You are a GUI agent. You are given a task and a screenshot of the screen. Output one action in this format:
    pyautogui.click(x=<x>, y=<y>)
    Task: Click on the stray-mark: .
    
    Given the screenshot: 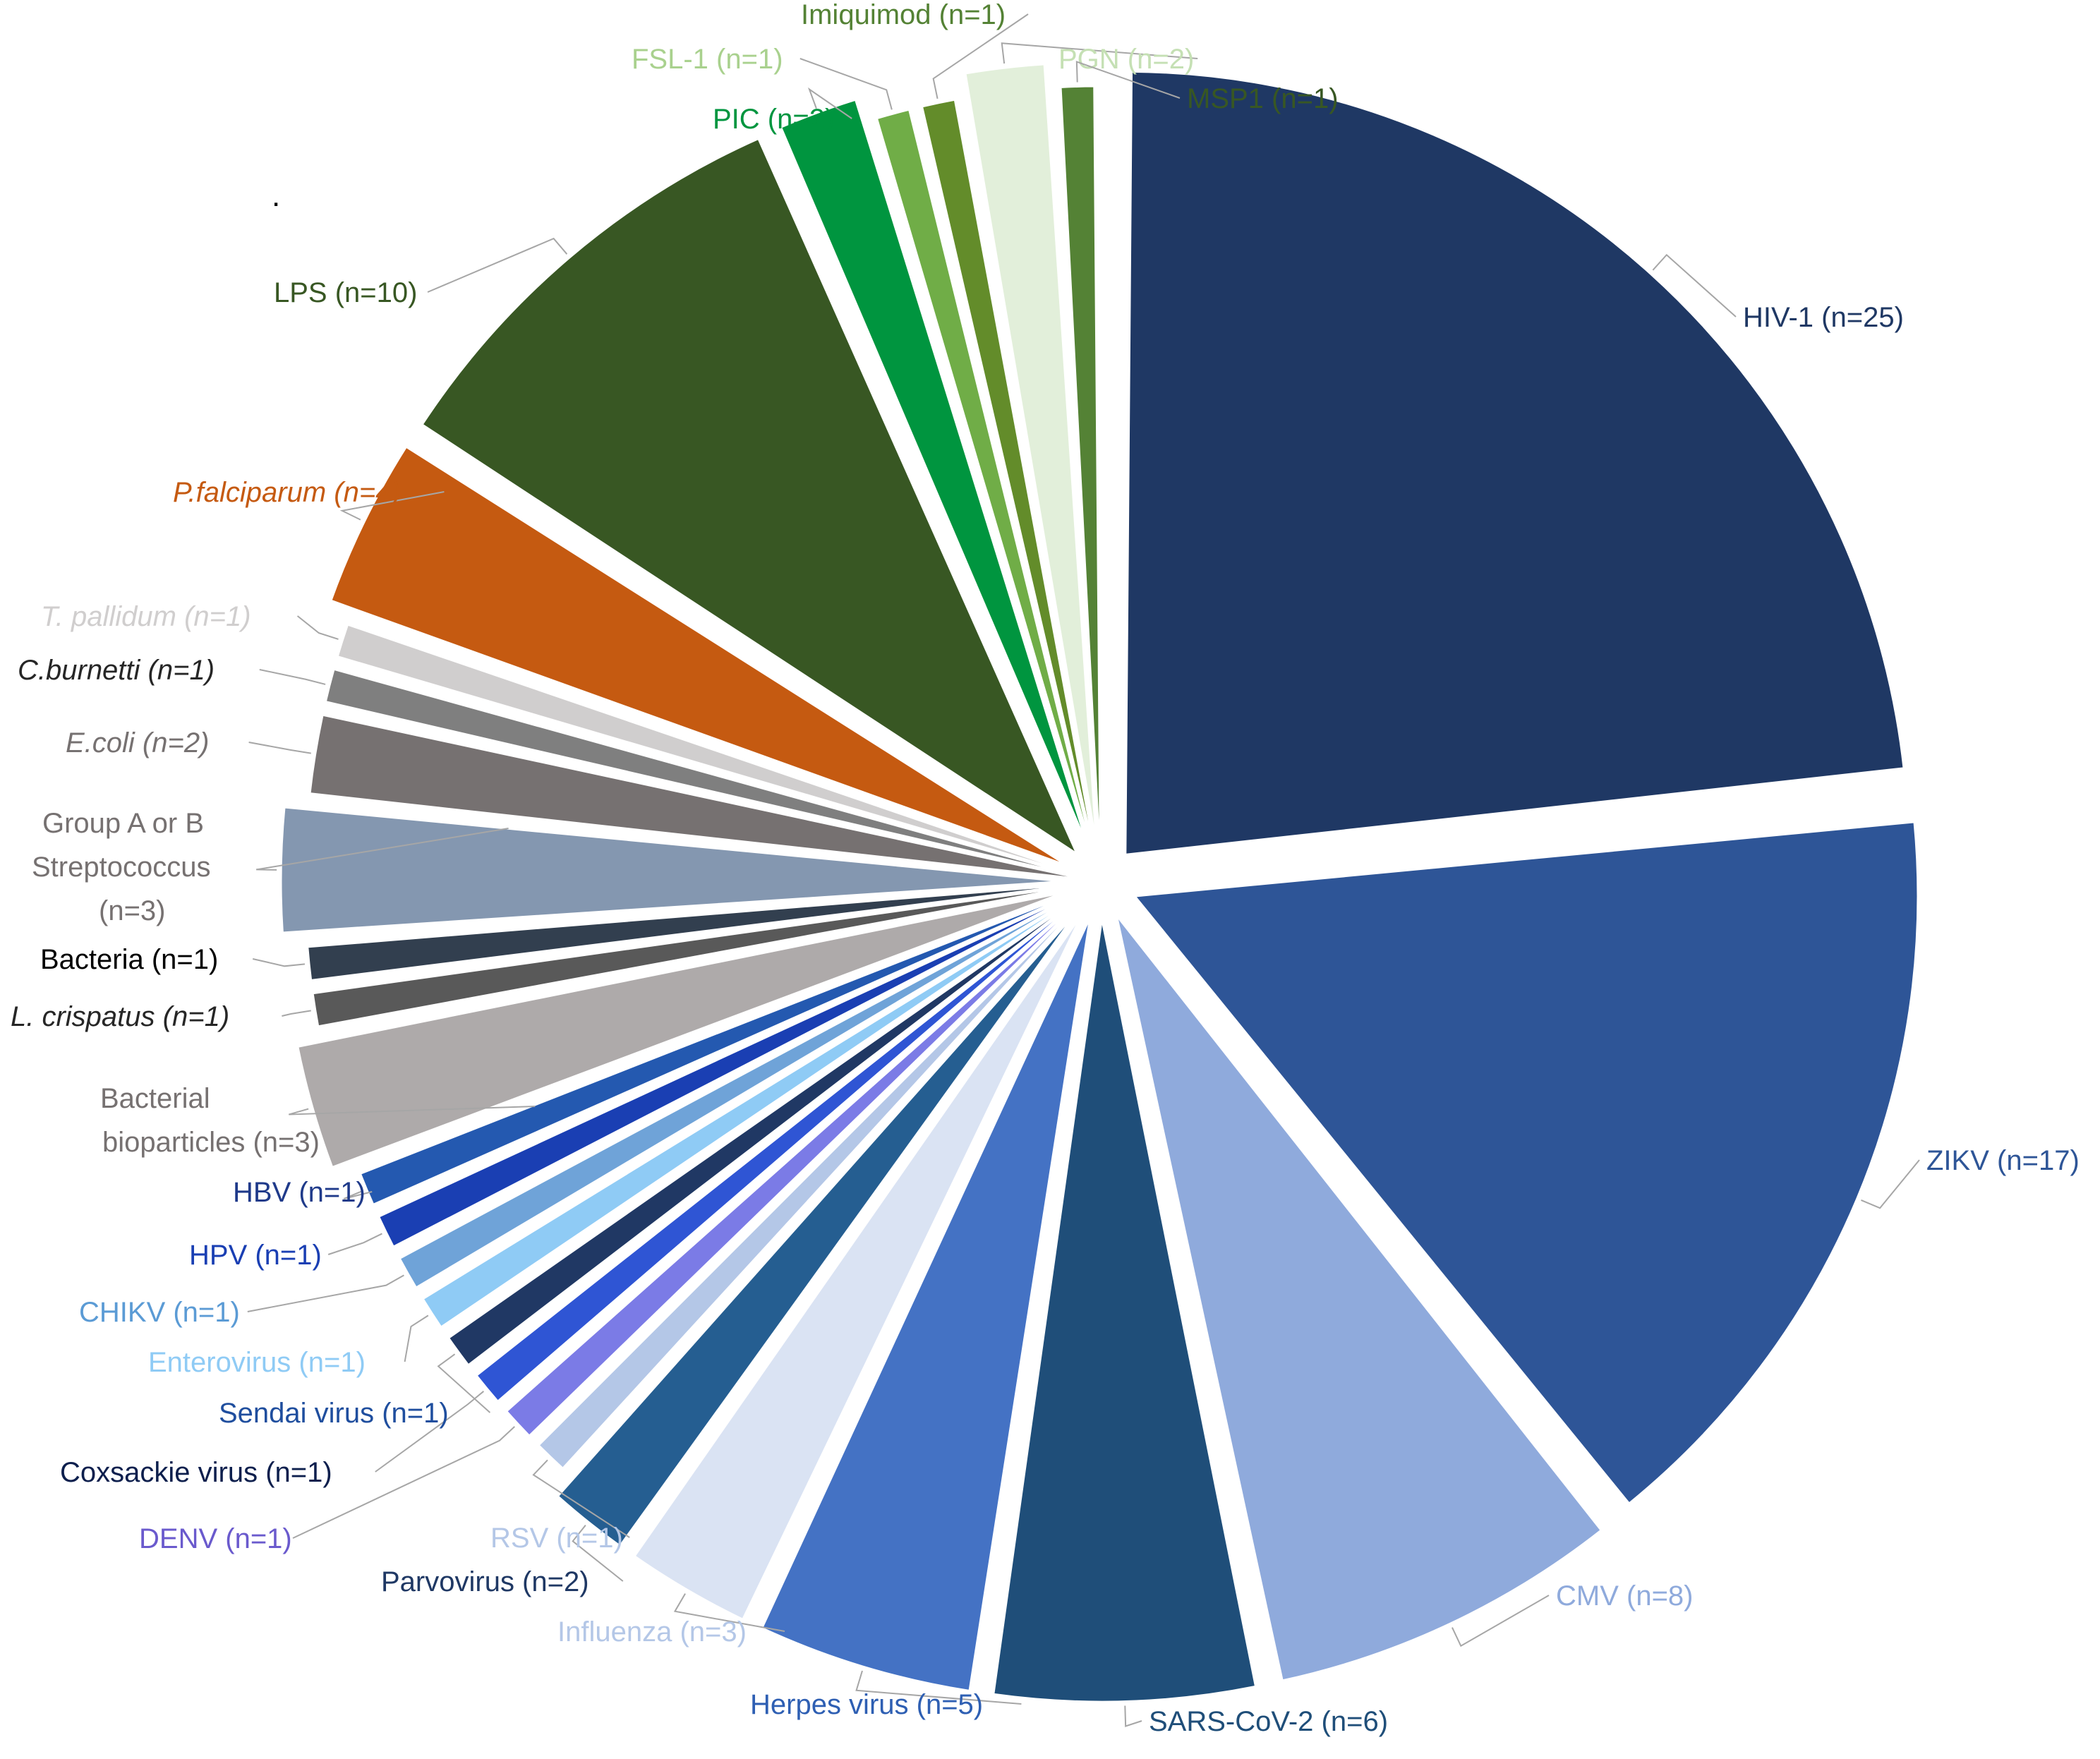 What is the action you would take?
    pyautogui.click(x=276, y=196)
    